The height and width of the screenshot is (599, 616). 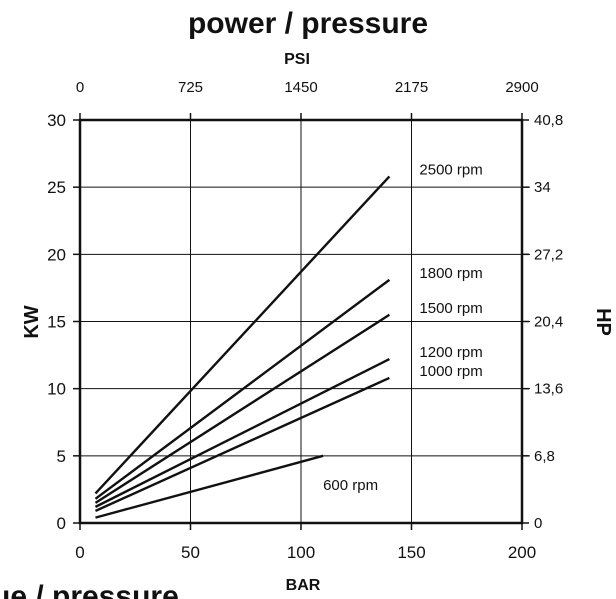 What do you see at coordinates (303, 585) in the screenshot?
I see `x-axis-label: BAR` at bounding box center [303, 585].